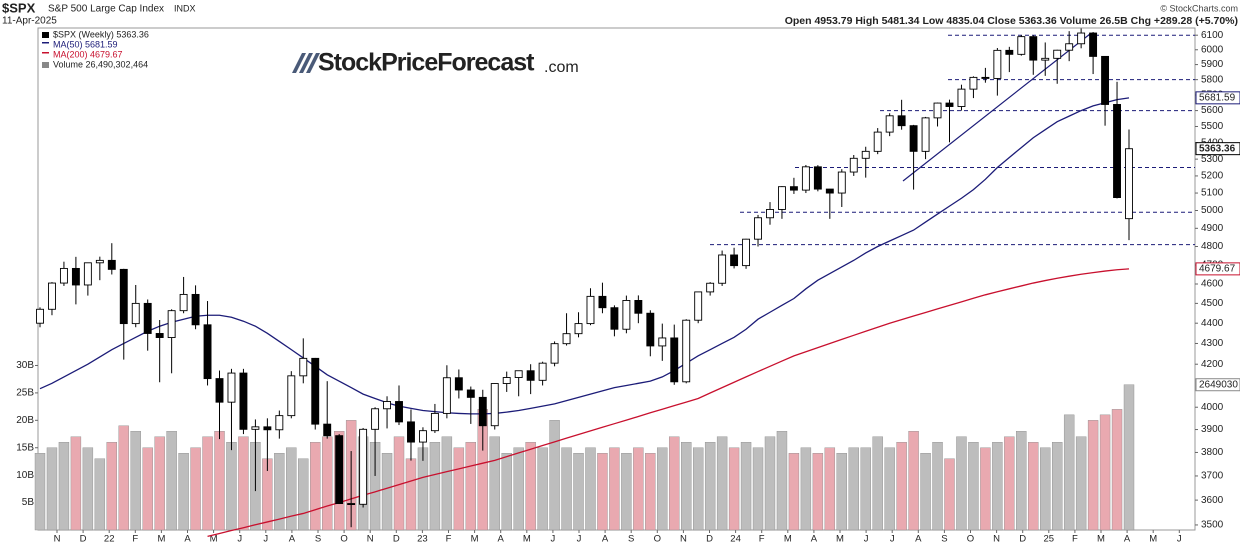 This screenshot has height=546, width=1240. Describe the element at coordinates (1212, 476) in the screenshot. I see `y-tick-label: 3700` at that location.